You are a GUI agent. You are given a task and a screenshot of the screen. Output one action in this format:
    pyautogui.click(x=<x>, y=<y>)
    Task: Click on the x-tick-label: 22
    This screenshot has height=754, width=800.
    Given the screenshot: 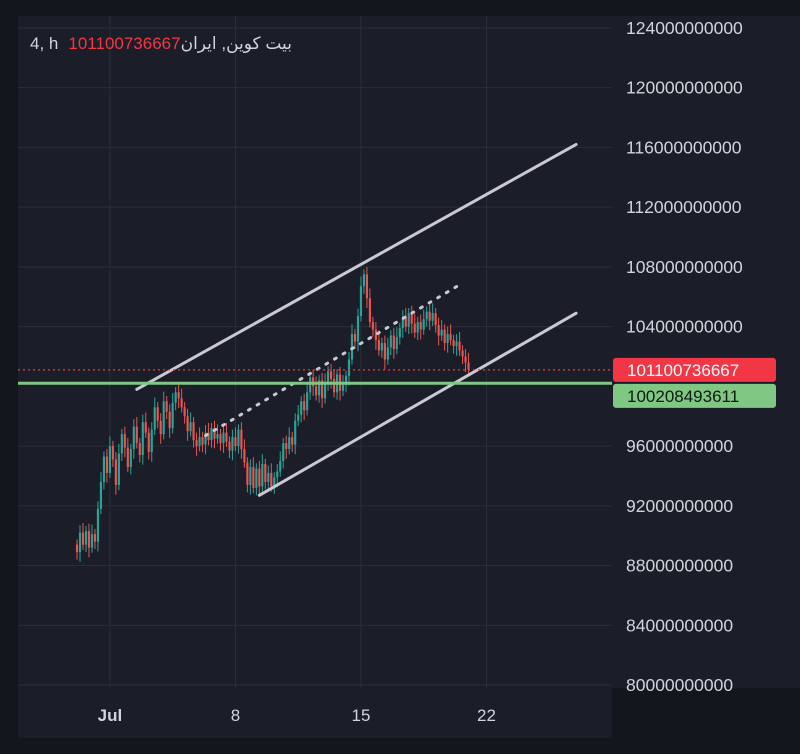 What is the action you would take?
    pyautogui.click(x=486, y=715)
    